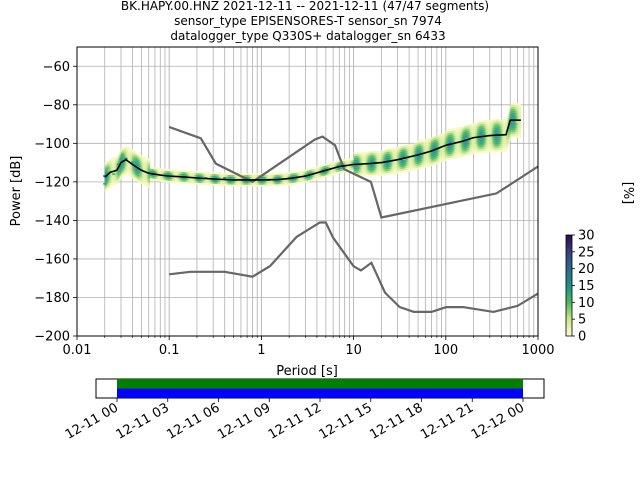 This screenshot has width=640, height=480. Describe the element at coordinates (52, 259) in the screenshot. I see `y-tick-label: −160` at that location.